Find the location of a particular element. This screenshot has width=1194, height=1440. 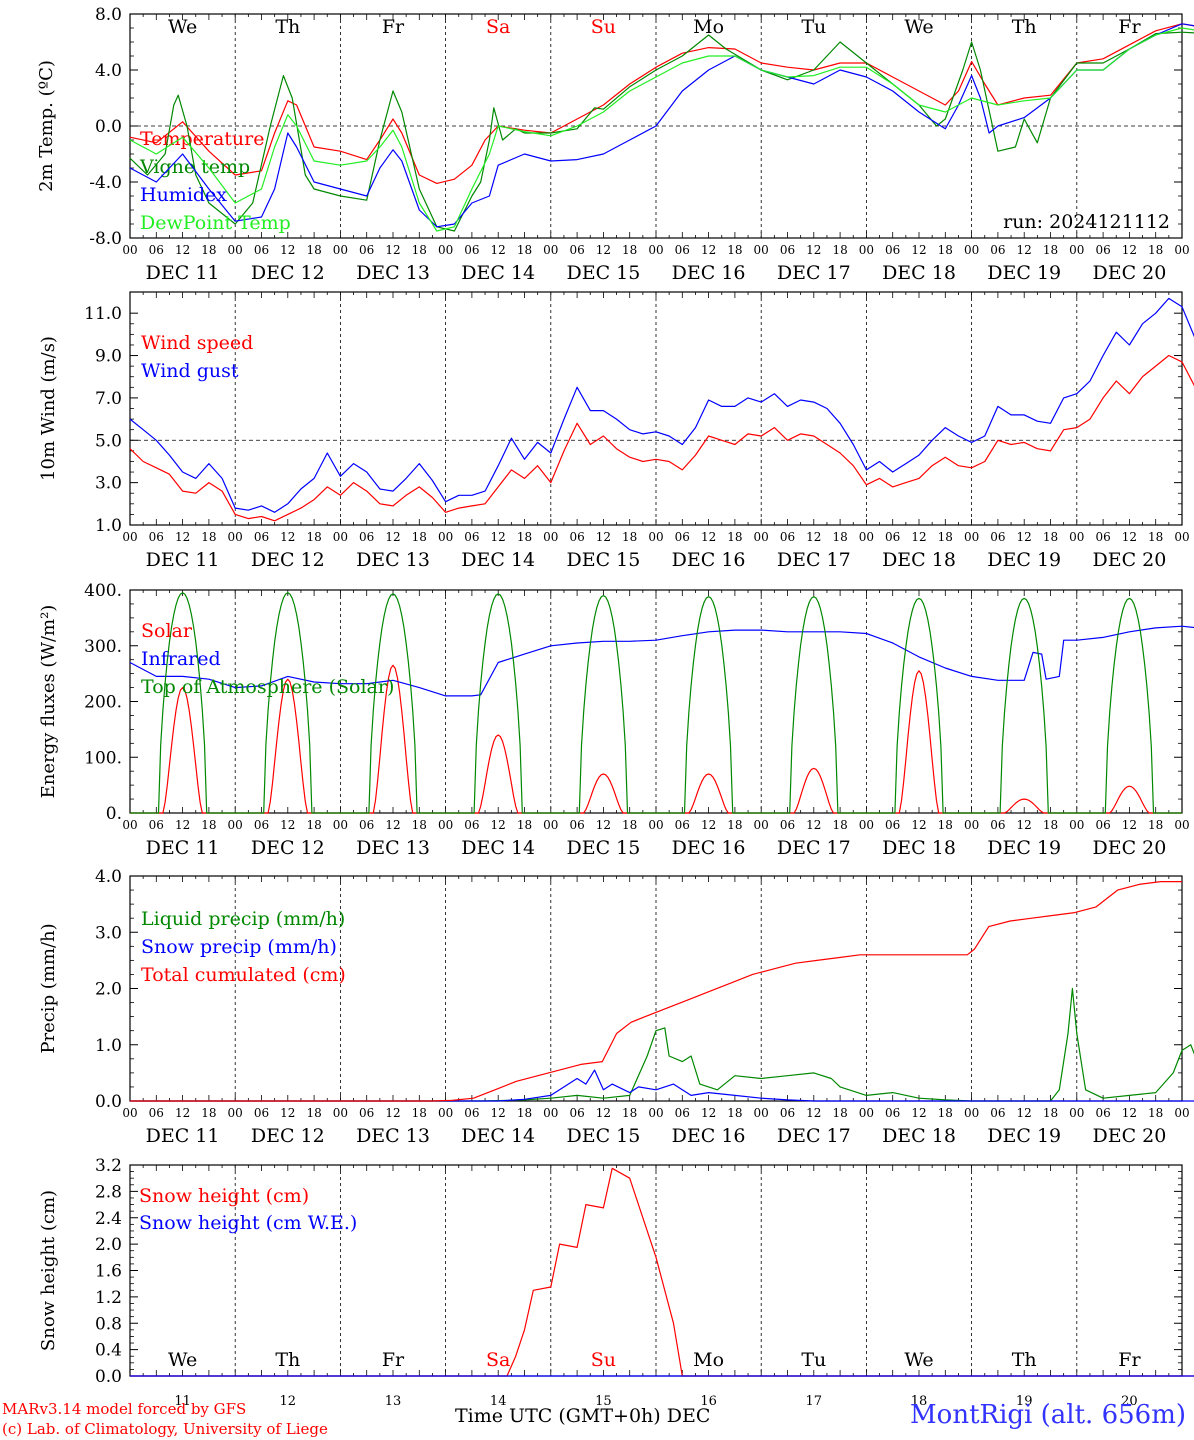

y-tick-label: 2.8 is located at coordinates (108, 1192).